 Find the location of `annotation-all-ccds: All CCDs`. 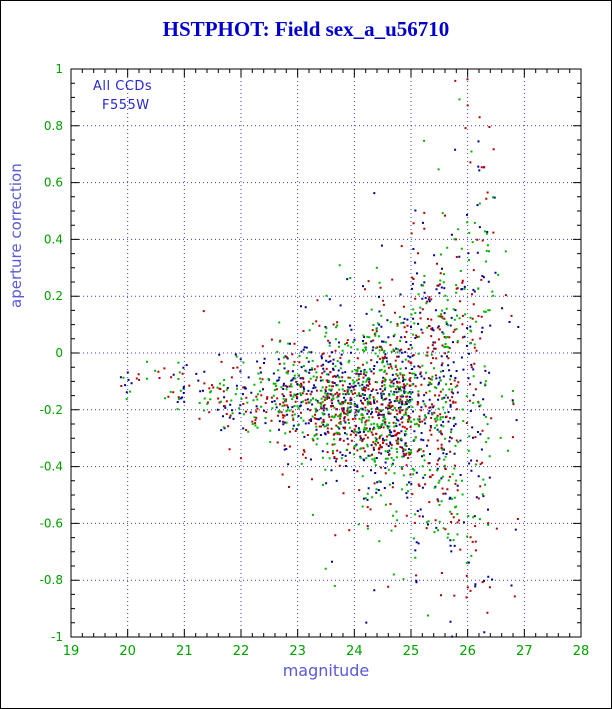

annotation-all-ccds: All CCDs is located at coordinates (123, 86).